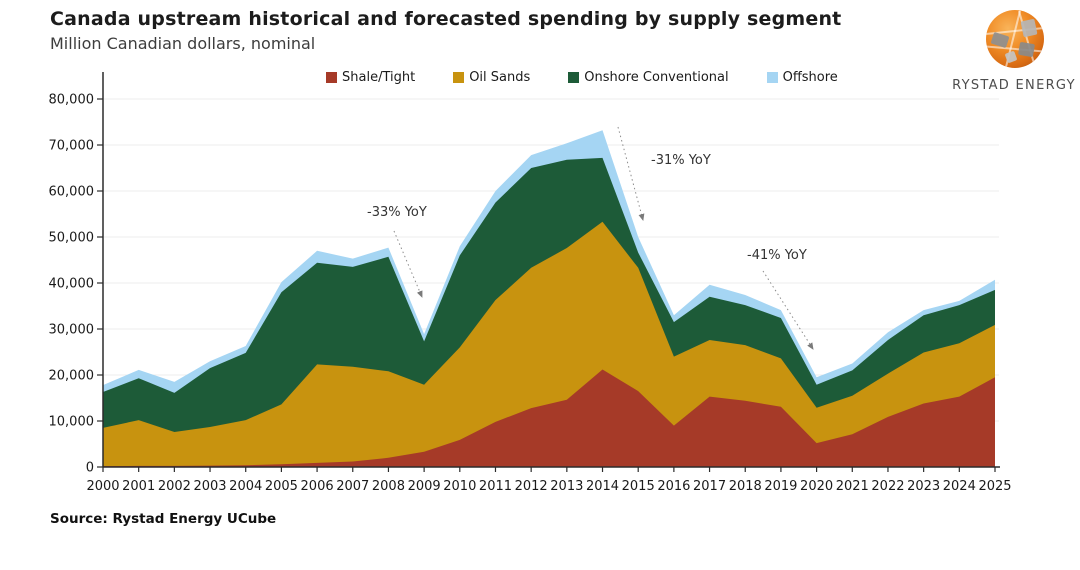 Image resolution: width=1080 pixels, height=570 pixels. What do you see at coordinates (352, 486) in the screenshot?
I see `x-tick-label: 2007` at bounding box center [352, 486].